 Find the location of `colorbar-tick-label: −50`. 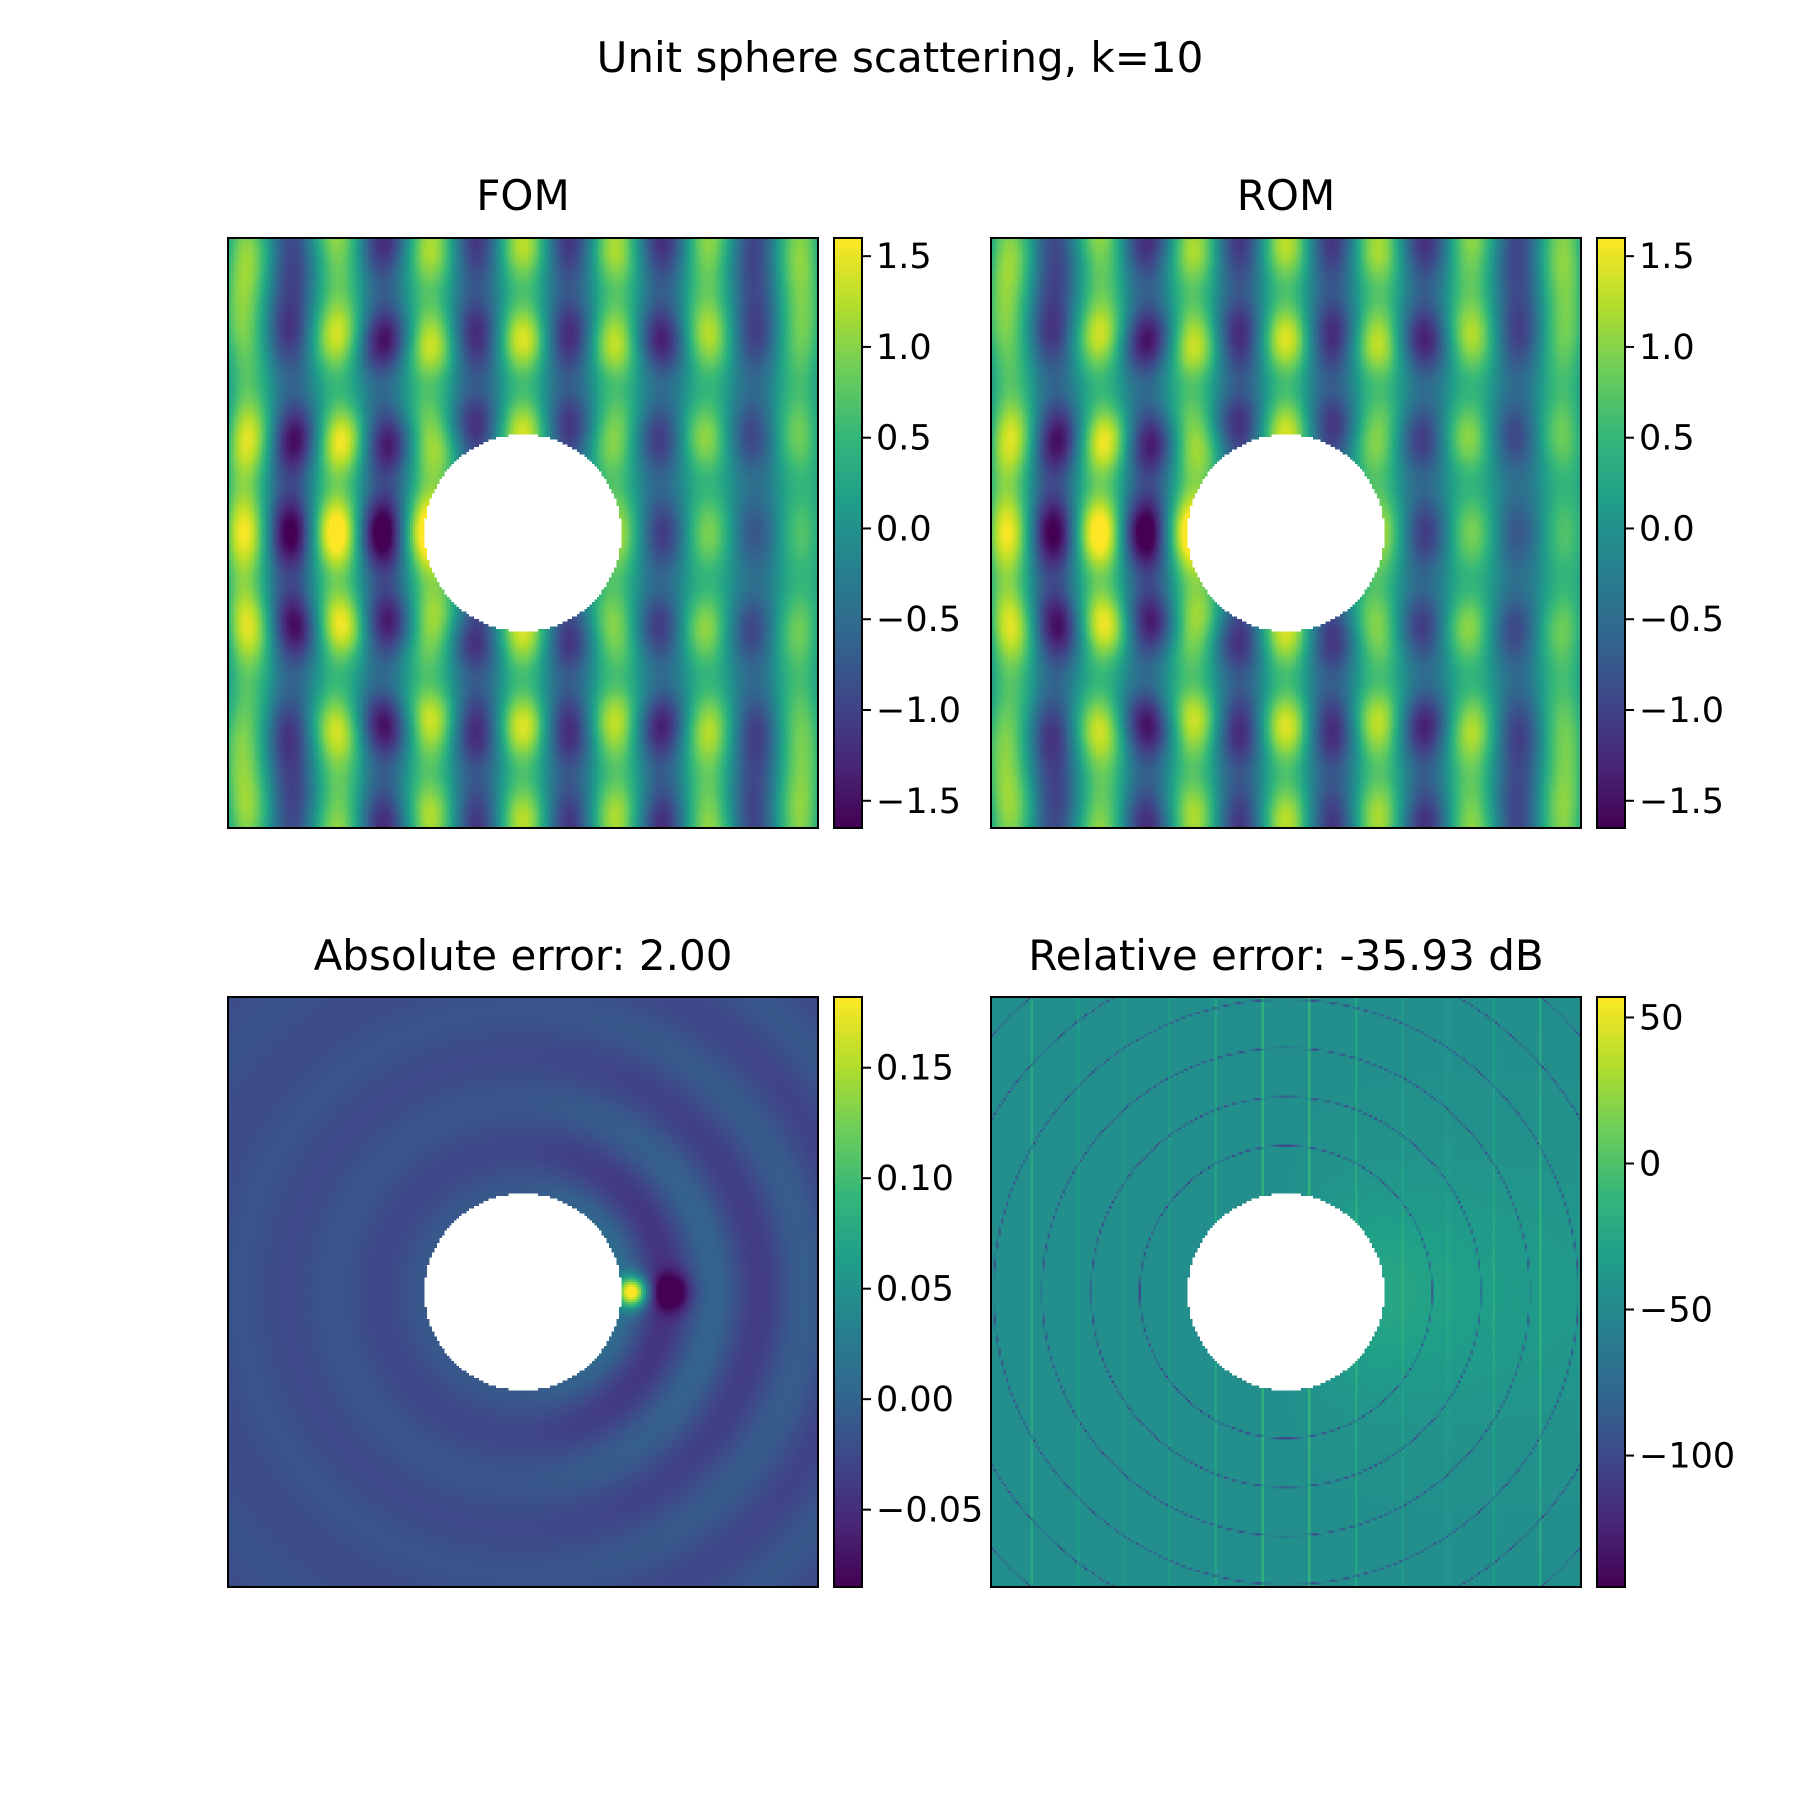

colorbar-tick-label: −50 is located at coordinates (1676, 1311).